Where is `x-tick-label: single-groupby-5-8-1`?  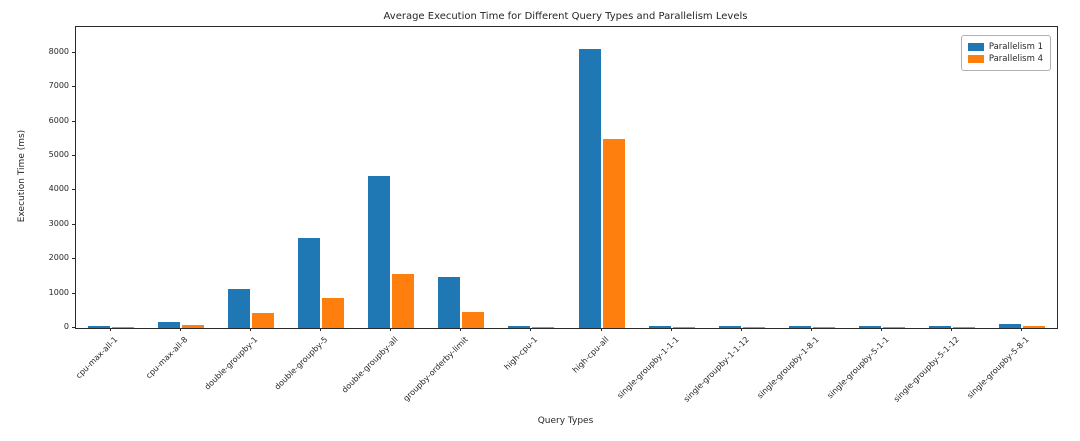
x-tick-label: single-groupby-5-8-1 is located at coordinates (998, 368).